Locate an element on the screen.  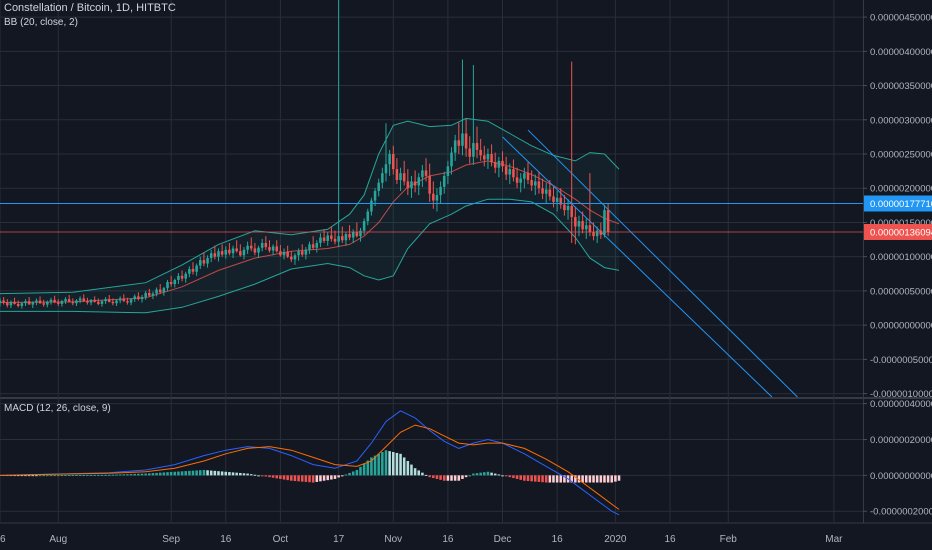
bb-lower-line is located at coordinates (310, 256).